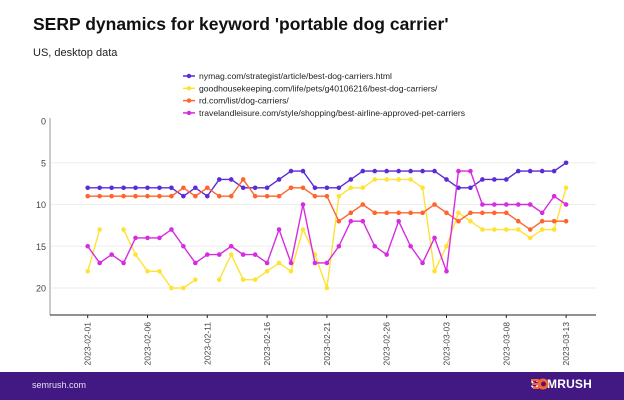 Image resolution: width=624 pixels, height=400 pixels. Describe the element at coordinates (539, 384) in the screenshot. I see `semrush-flame-icon` at that location.